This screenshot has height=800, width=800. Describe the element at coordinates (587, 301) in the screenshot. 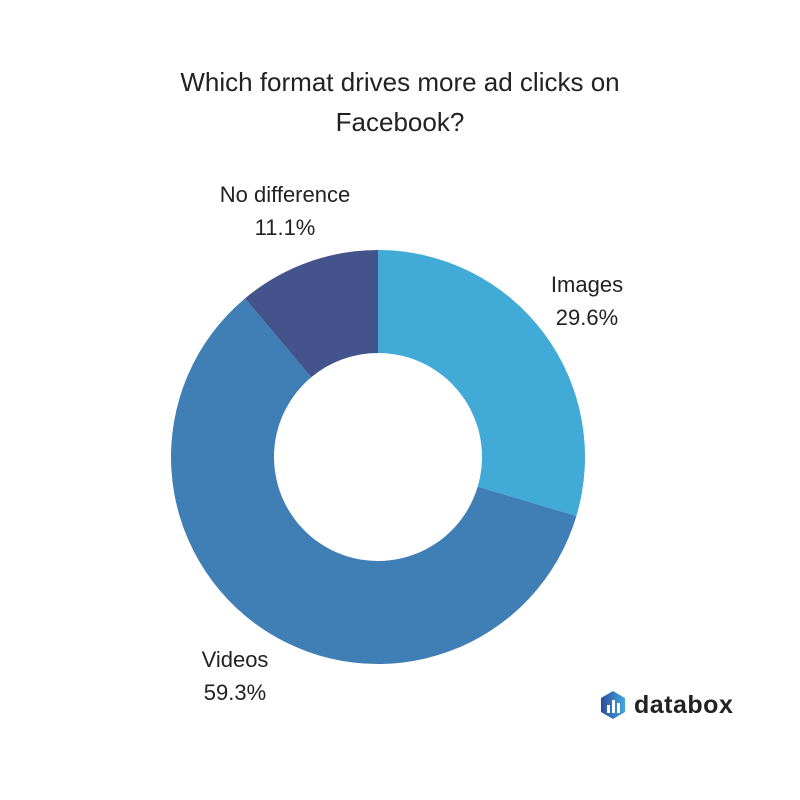

I see `label-images: Images 29.6%` at that location.